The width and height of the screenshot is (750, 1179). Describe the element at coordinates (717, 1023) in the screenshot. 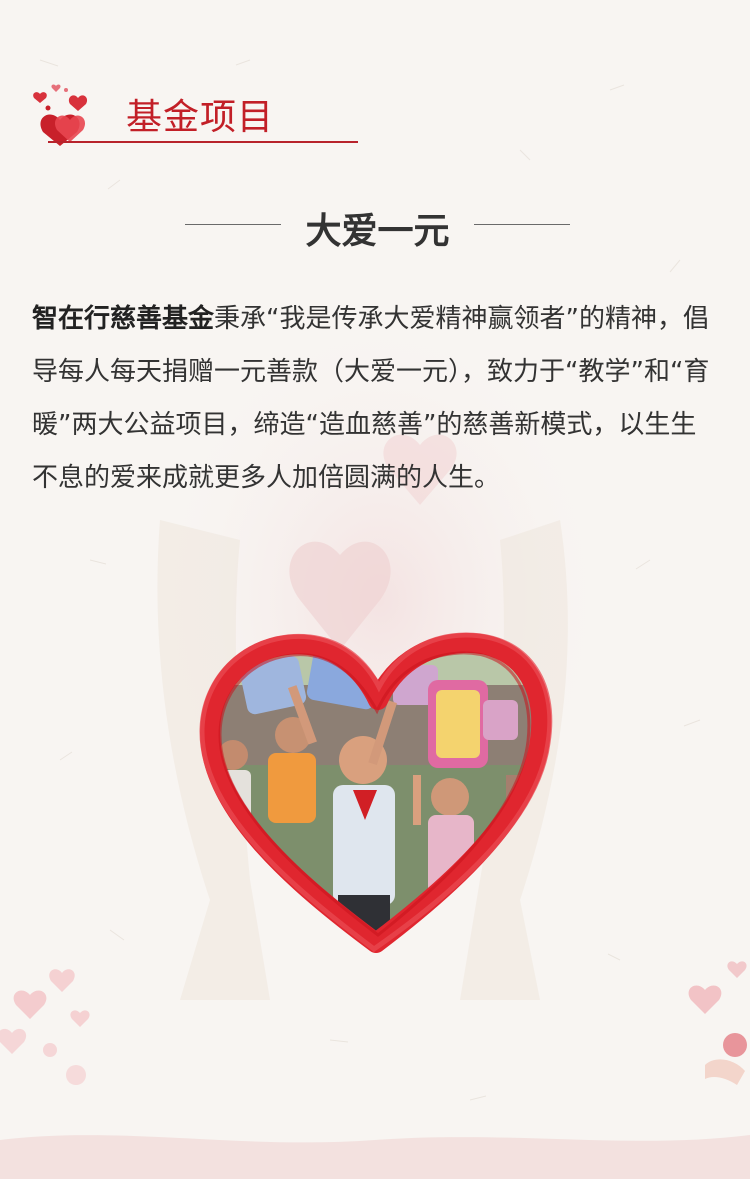

I see `decorative-hearts-right` at that location.